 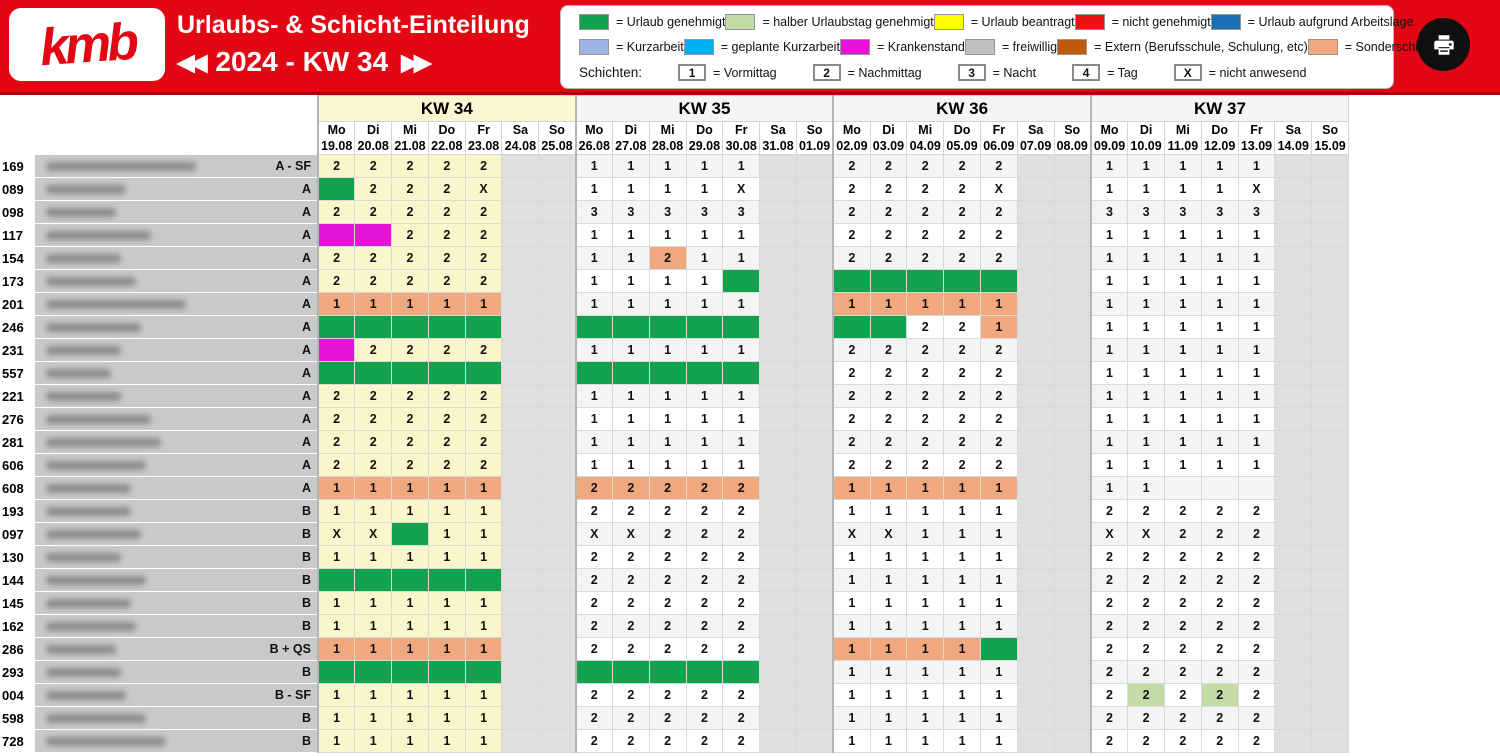 What do you see at coordinates (373, 534) in the screenshot?
I see `shift-cell: X` at bounding box center [373, 534].